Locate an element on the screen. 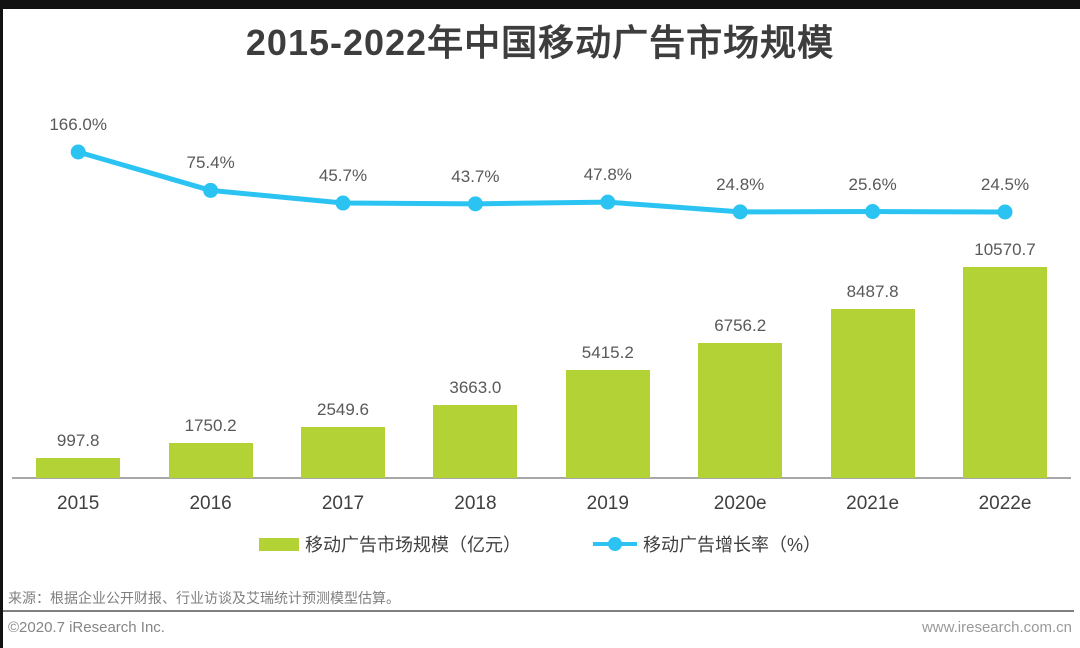  bar-value-label: 5415.2 is located at coordinates (607, 352).